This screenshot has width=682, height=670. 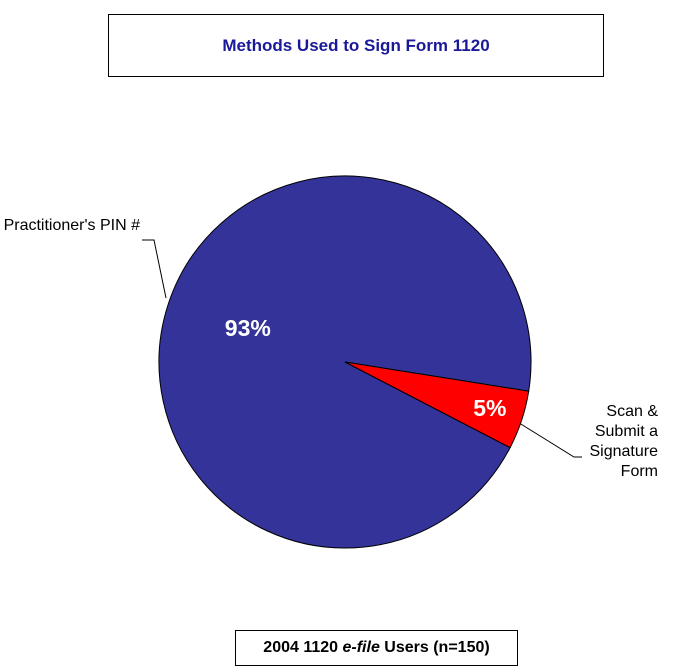 I want to click on data-label: 93%, so click(x=248, y=328).